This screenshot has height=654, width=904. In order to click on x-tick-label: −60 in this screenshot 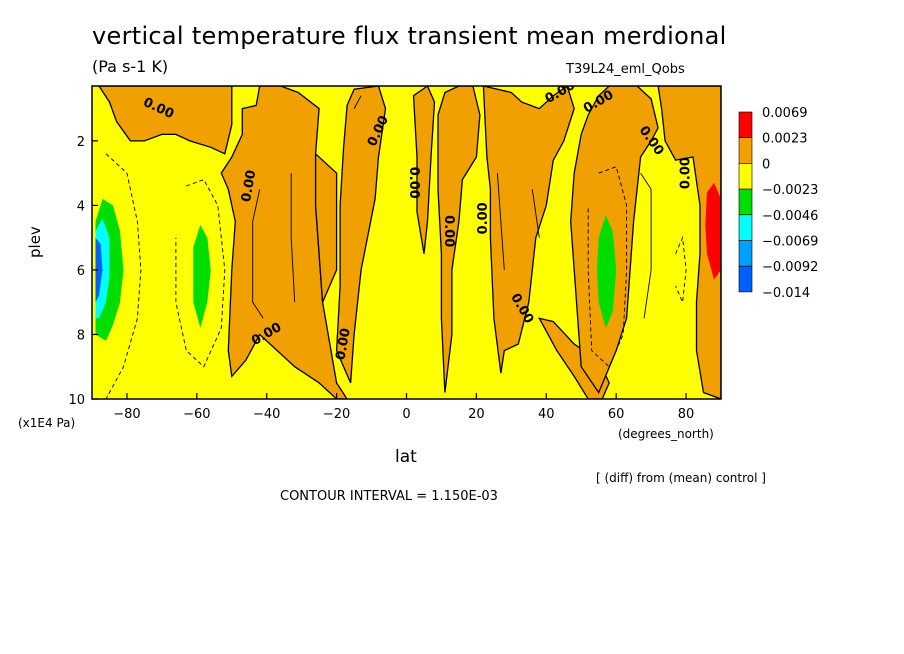, I will do `click(196, 414)`.